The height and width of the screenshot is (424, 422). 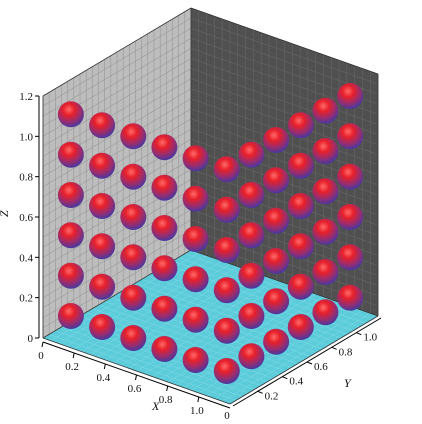 What do you see at coordinates (346, 352) in the screenshot?
I see `y-tick-label: 0.8` at bounding box center [346, 352].